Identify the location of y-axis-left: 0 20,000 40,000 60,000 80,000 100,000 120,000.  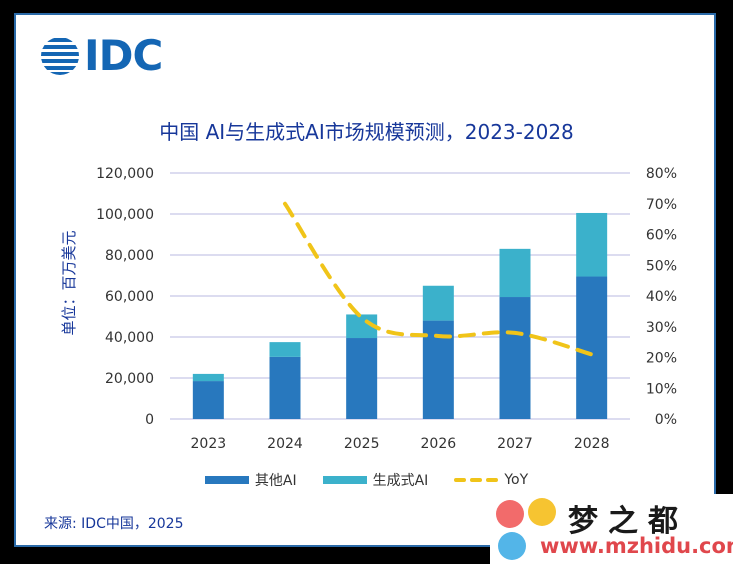
(125, 297).